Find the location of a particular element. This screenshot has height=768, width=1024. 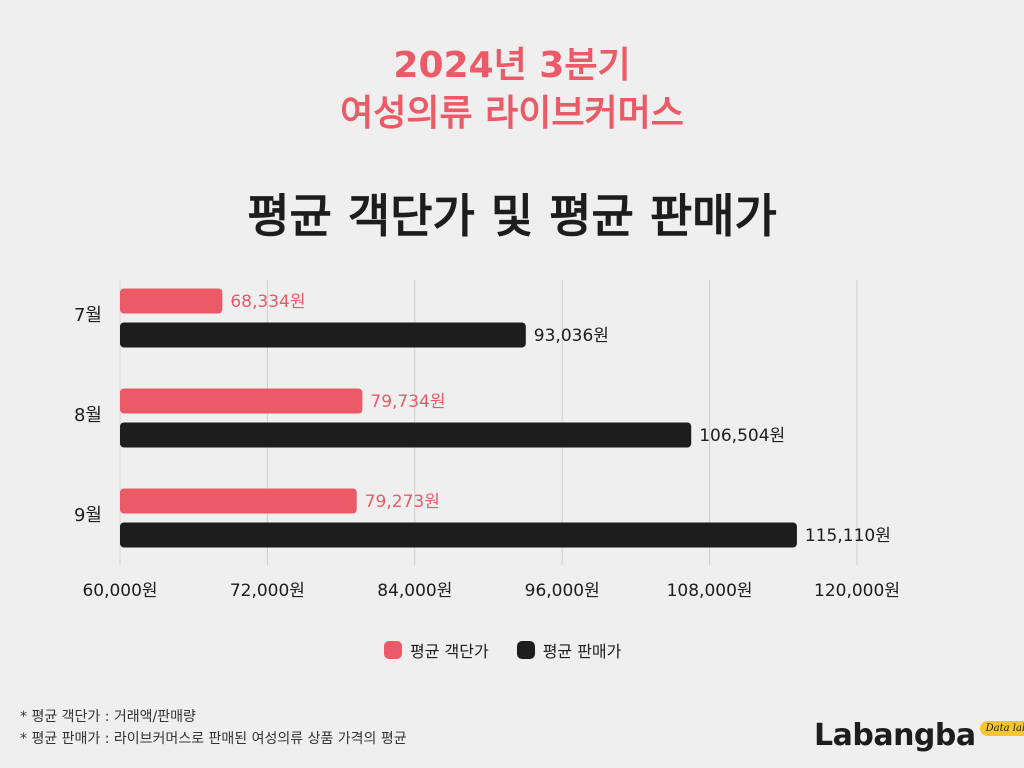

legend-swatch-dark is located at coordinates (525, 650).